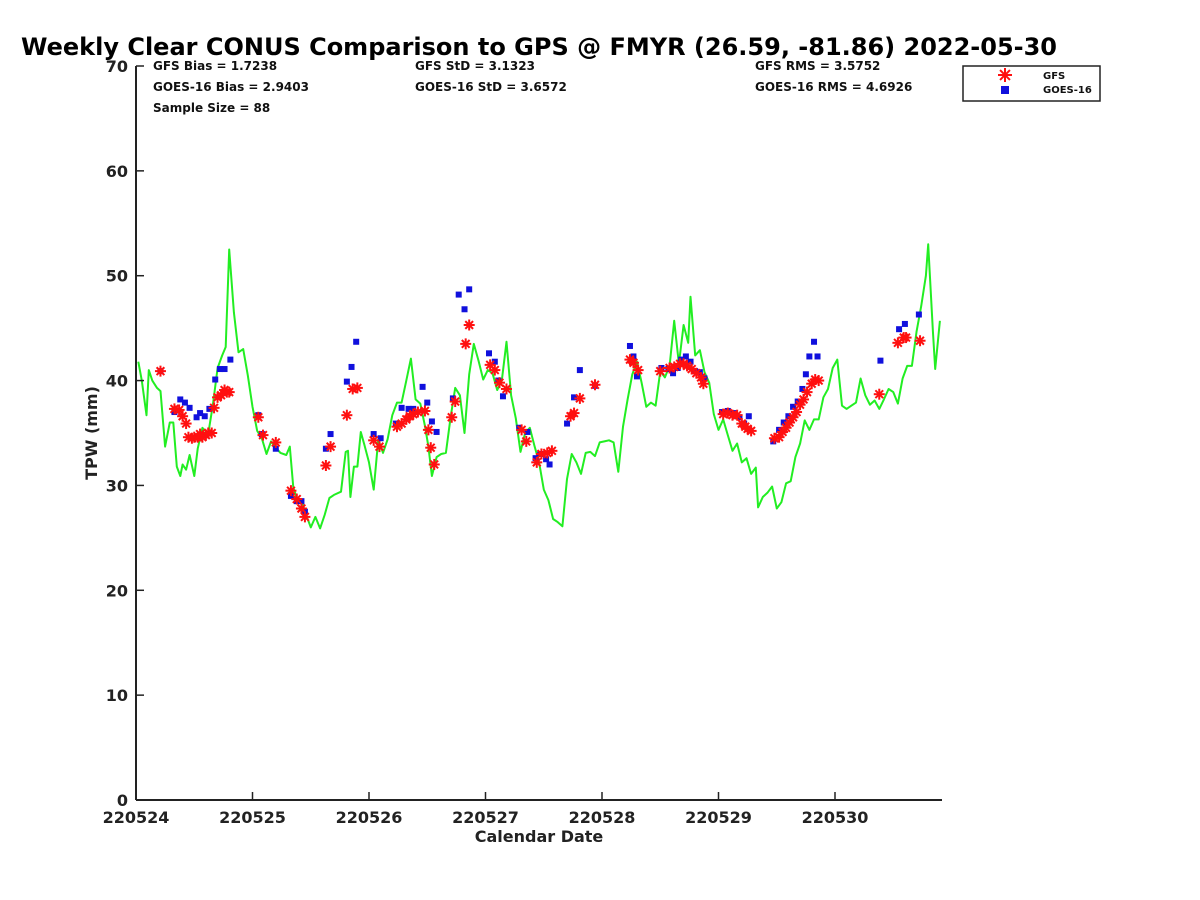 The height and width of the screenshot is (900, 1200). What do you see at coordinates (211, 108) in the screenshot?
I see `sample-size: Sample Size = 88` at bounding box center [211, 108].